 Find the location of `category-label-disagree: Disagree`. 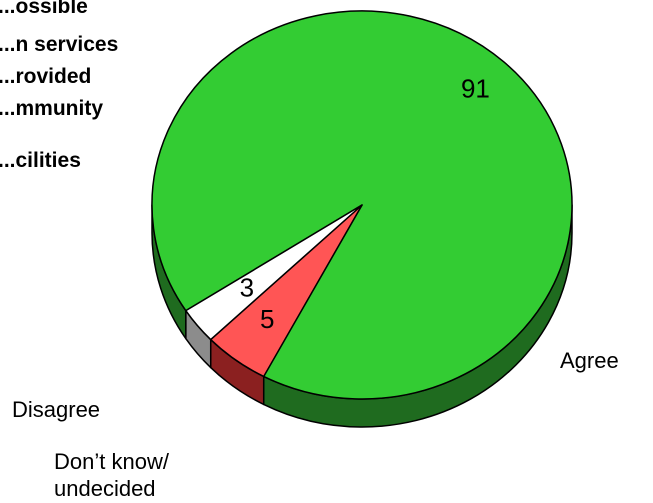

category-label-disagree: Disagree is located at coordinates (56, 409).